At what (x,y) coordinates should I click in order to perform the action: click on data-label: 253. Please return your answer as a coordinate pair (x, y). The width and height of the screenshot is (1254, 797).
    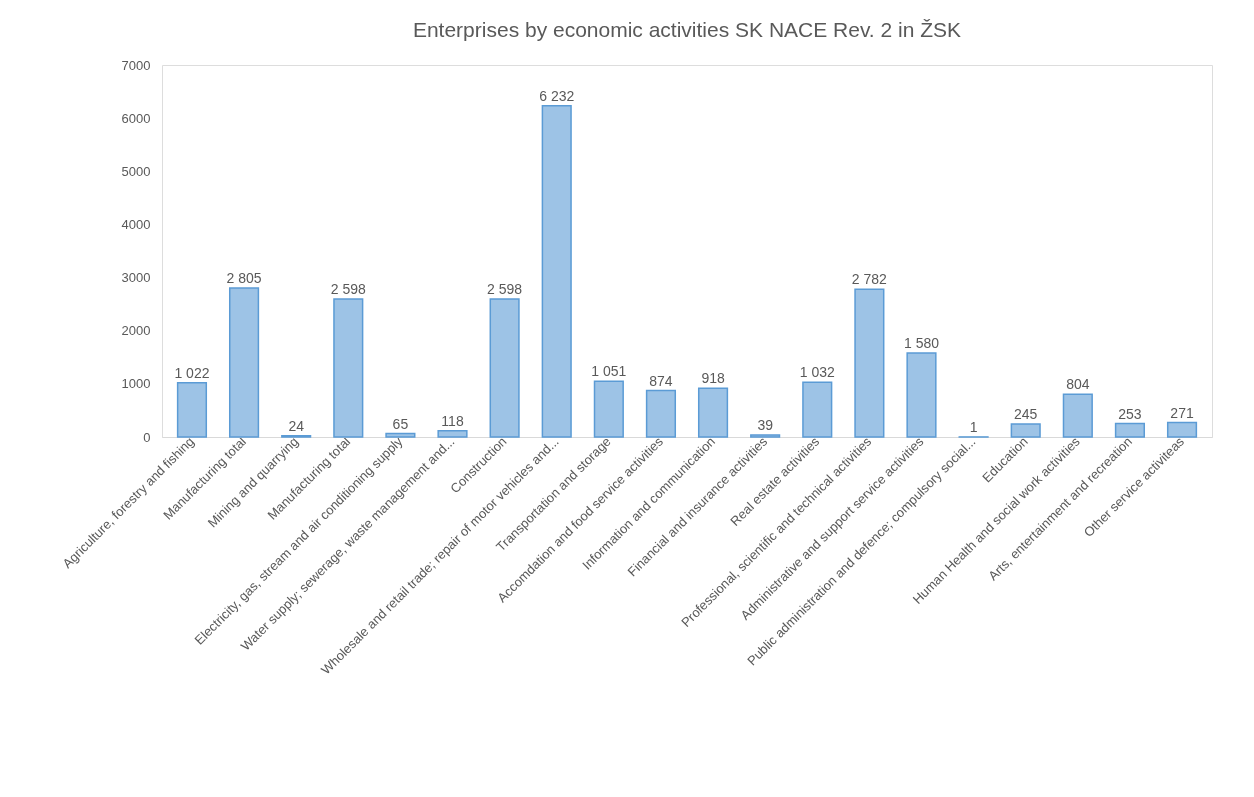
    Looking at the image, I should click on (1130, 413).